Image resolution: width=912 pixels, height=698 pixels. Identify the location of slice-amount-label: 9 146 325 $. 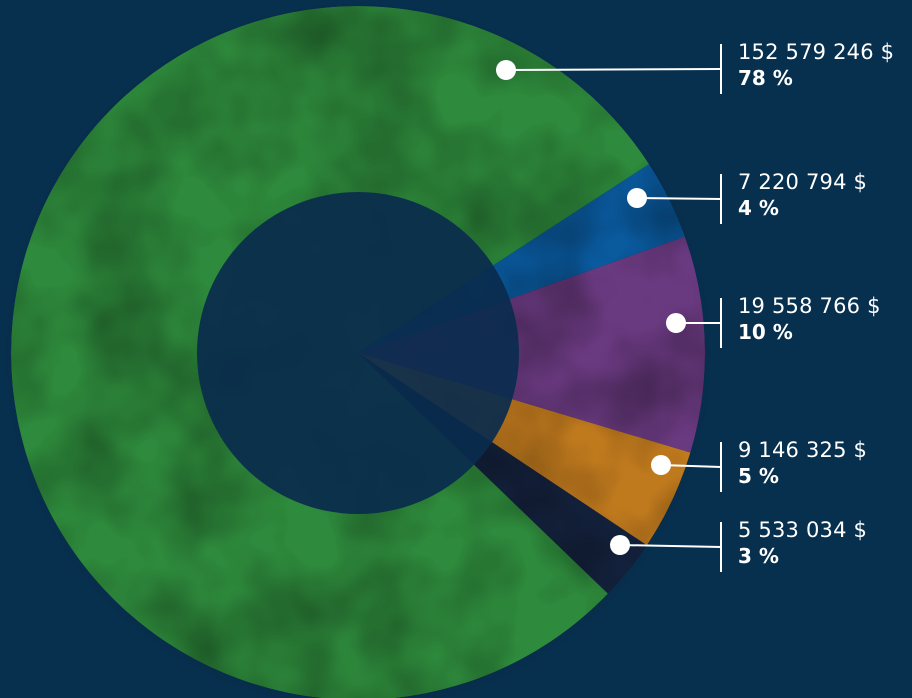
(803, 450).